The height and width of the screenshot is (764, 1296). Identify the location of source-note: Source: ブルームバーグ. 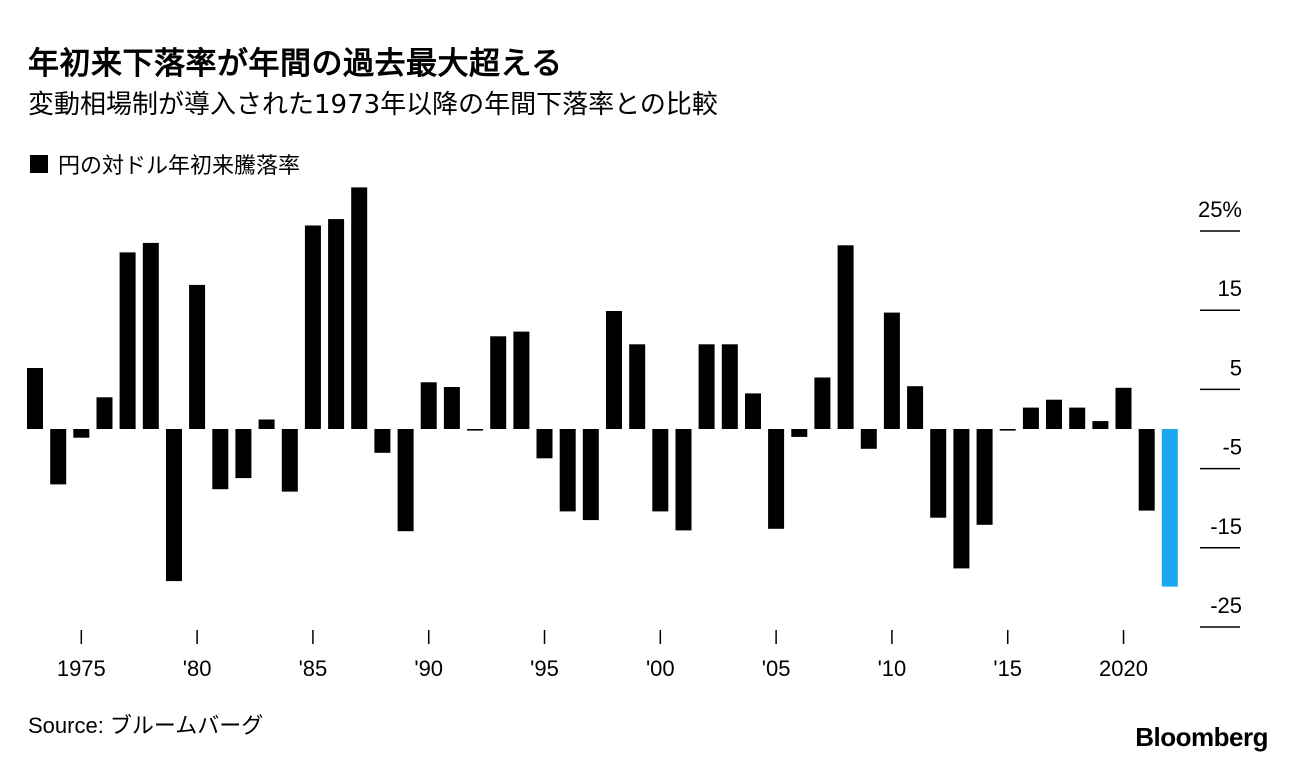
(146, 725).